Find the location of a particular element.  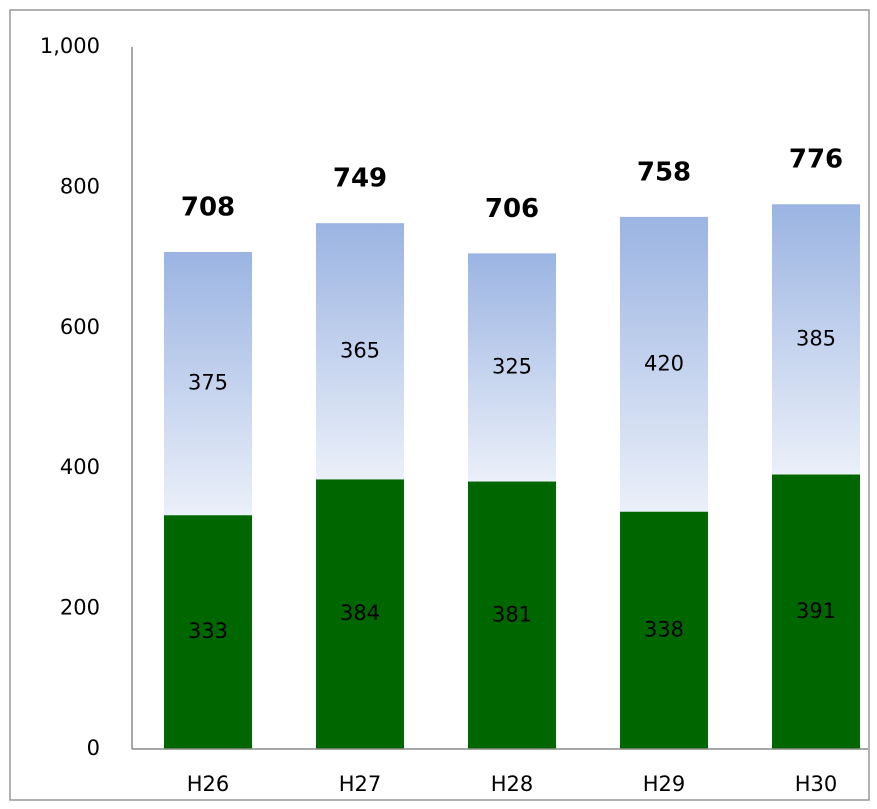

data-label: 381 is located at coordinates (512, 614).